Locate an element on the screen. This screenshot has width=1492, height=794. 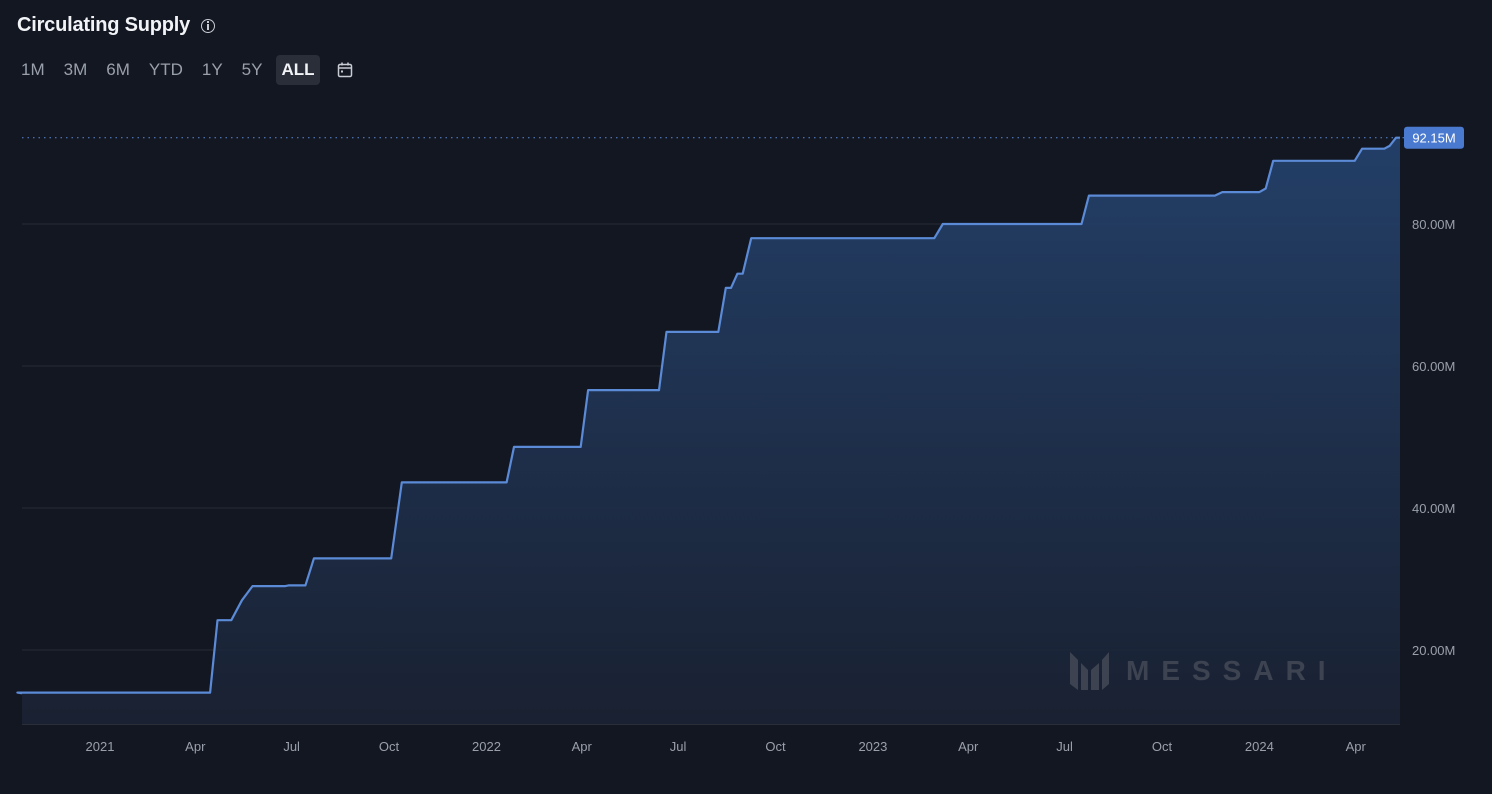
range-1m-button: 1M is located at coordinates (33, 70).